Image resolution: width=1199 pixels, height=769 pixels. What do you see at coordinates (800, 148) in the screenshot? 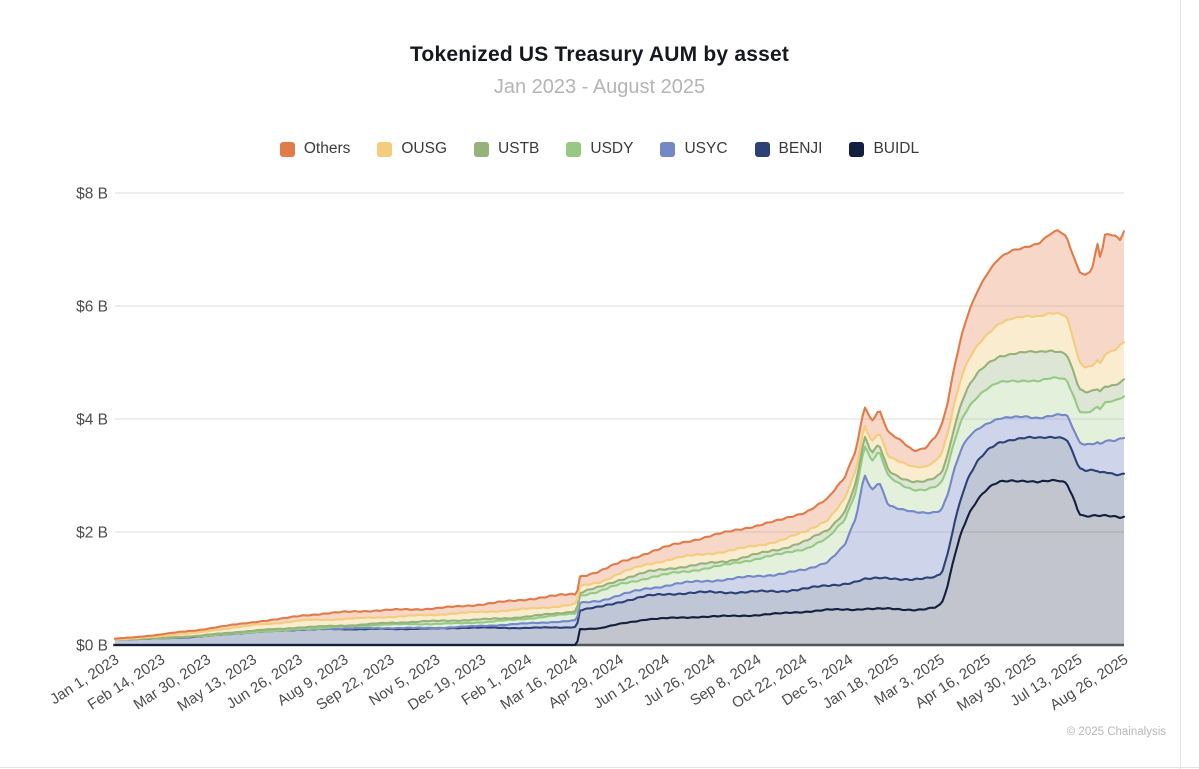
I see `legend-label: BENJI` at bounding box center [800, 148].